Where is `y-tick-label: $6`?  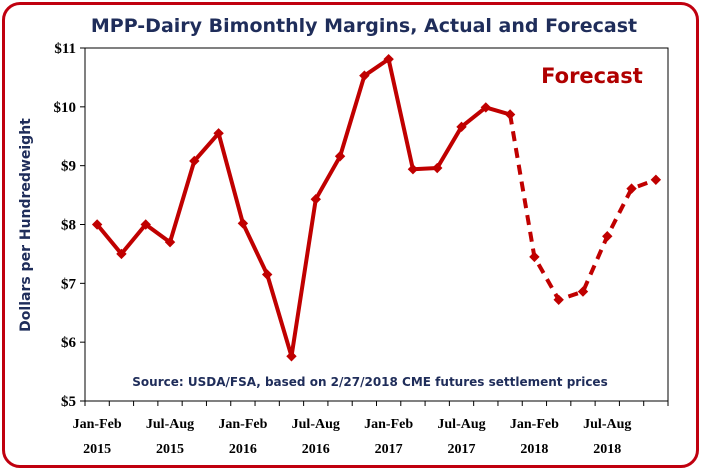 y-tick-label: $6 is located at coordinates (69, 343).